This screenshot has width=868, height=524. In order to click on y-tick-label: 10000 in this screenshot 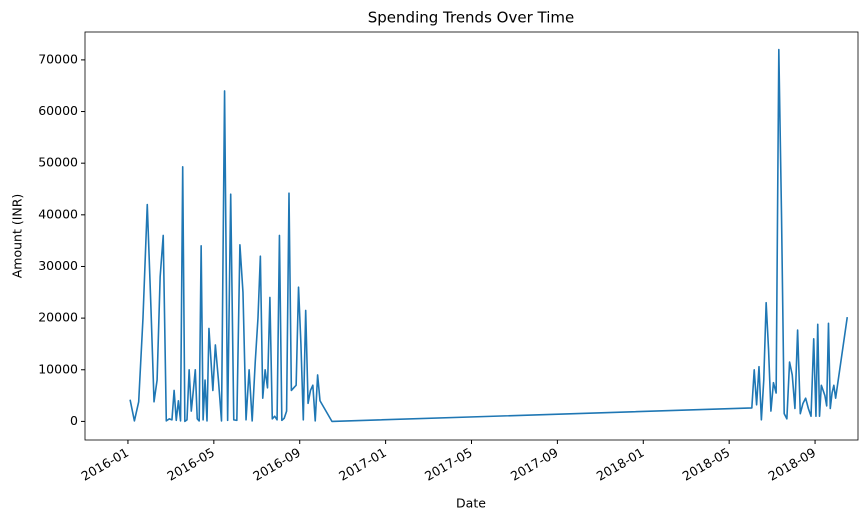, I will do `click(58, 368)`.